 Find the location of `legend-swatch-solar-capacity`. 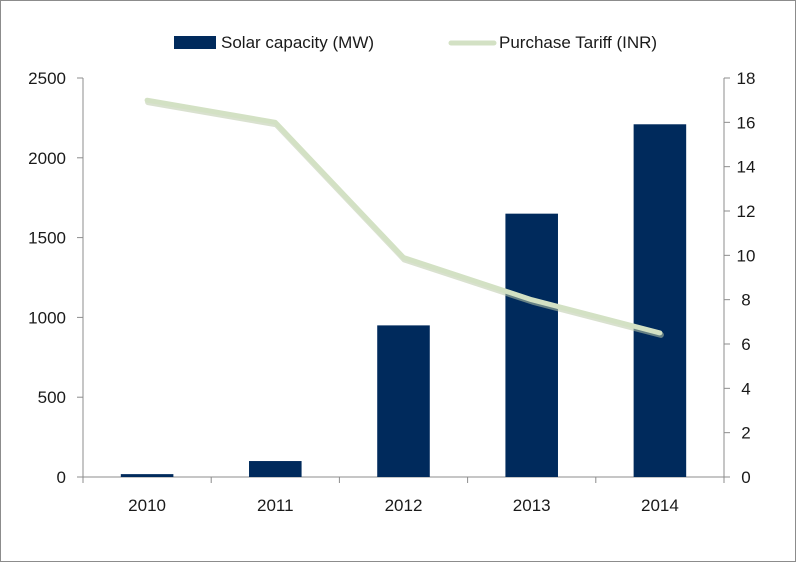

legend-swatch-solar-capacity is located at coordinates (195, 42).